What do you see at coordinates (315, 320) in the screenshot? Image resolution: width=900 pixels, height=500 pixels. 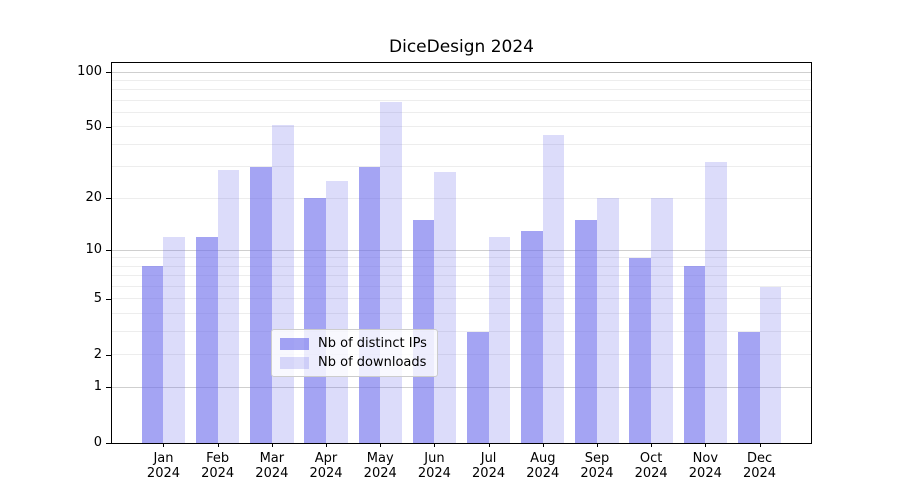 I see `bar-ips-apr` at bounding box center [315, 320].